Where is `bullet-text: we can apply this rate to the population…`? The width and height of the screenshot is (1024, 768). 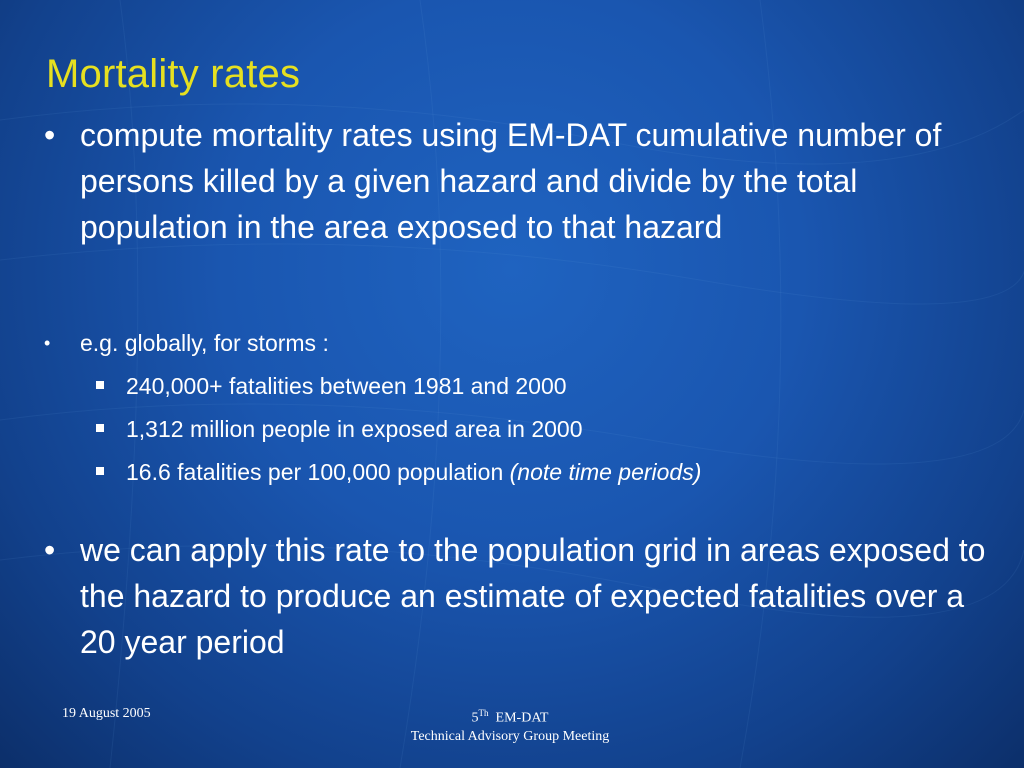
bullet-text: we can apply this rate to the population… is located at coordinates (533, 596).